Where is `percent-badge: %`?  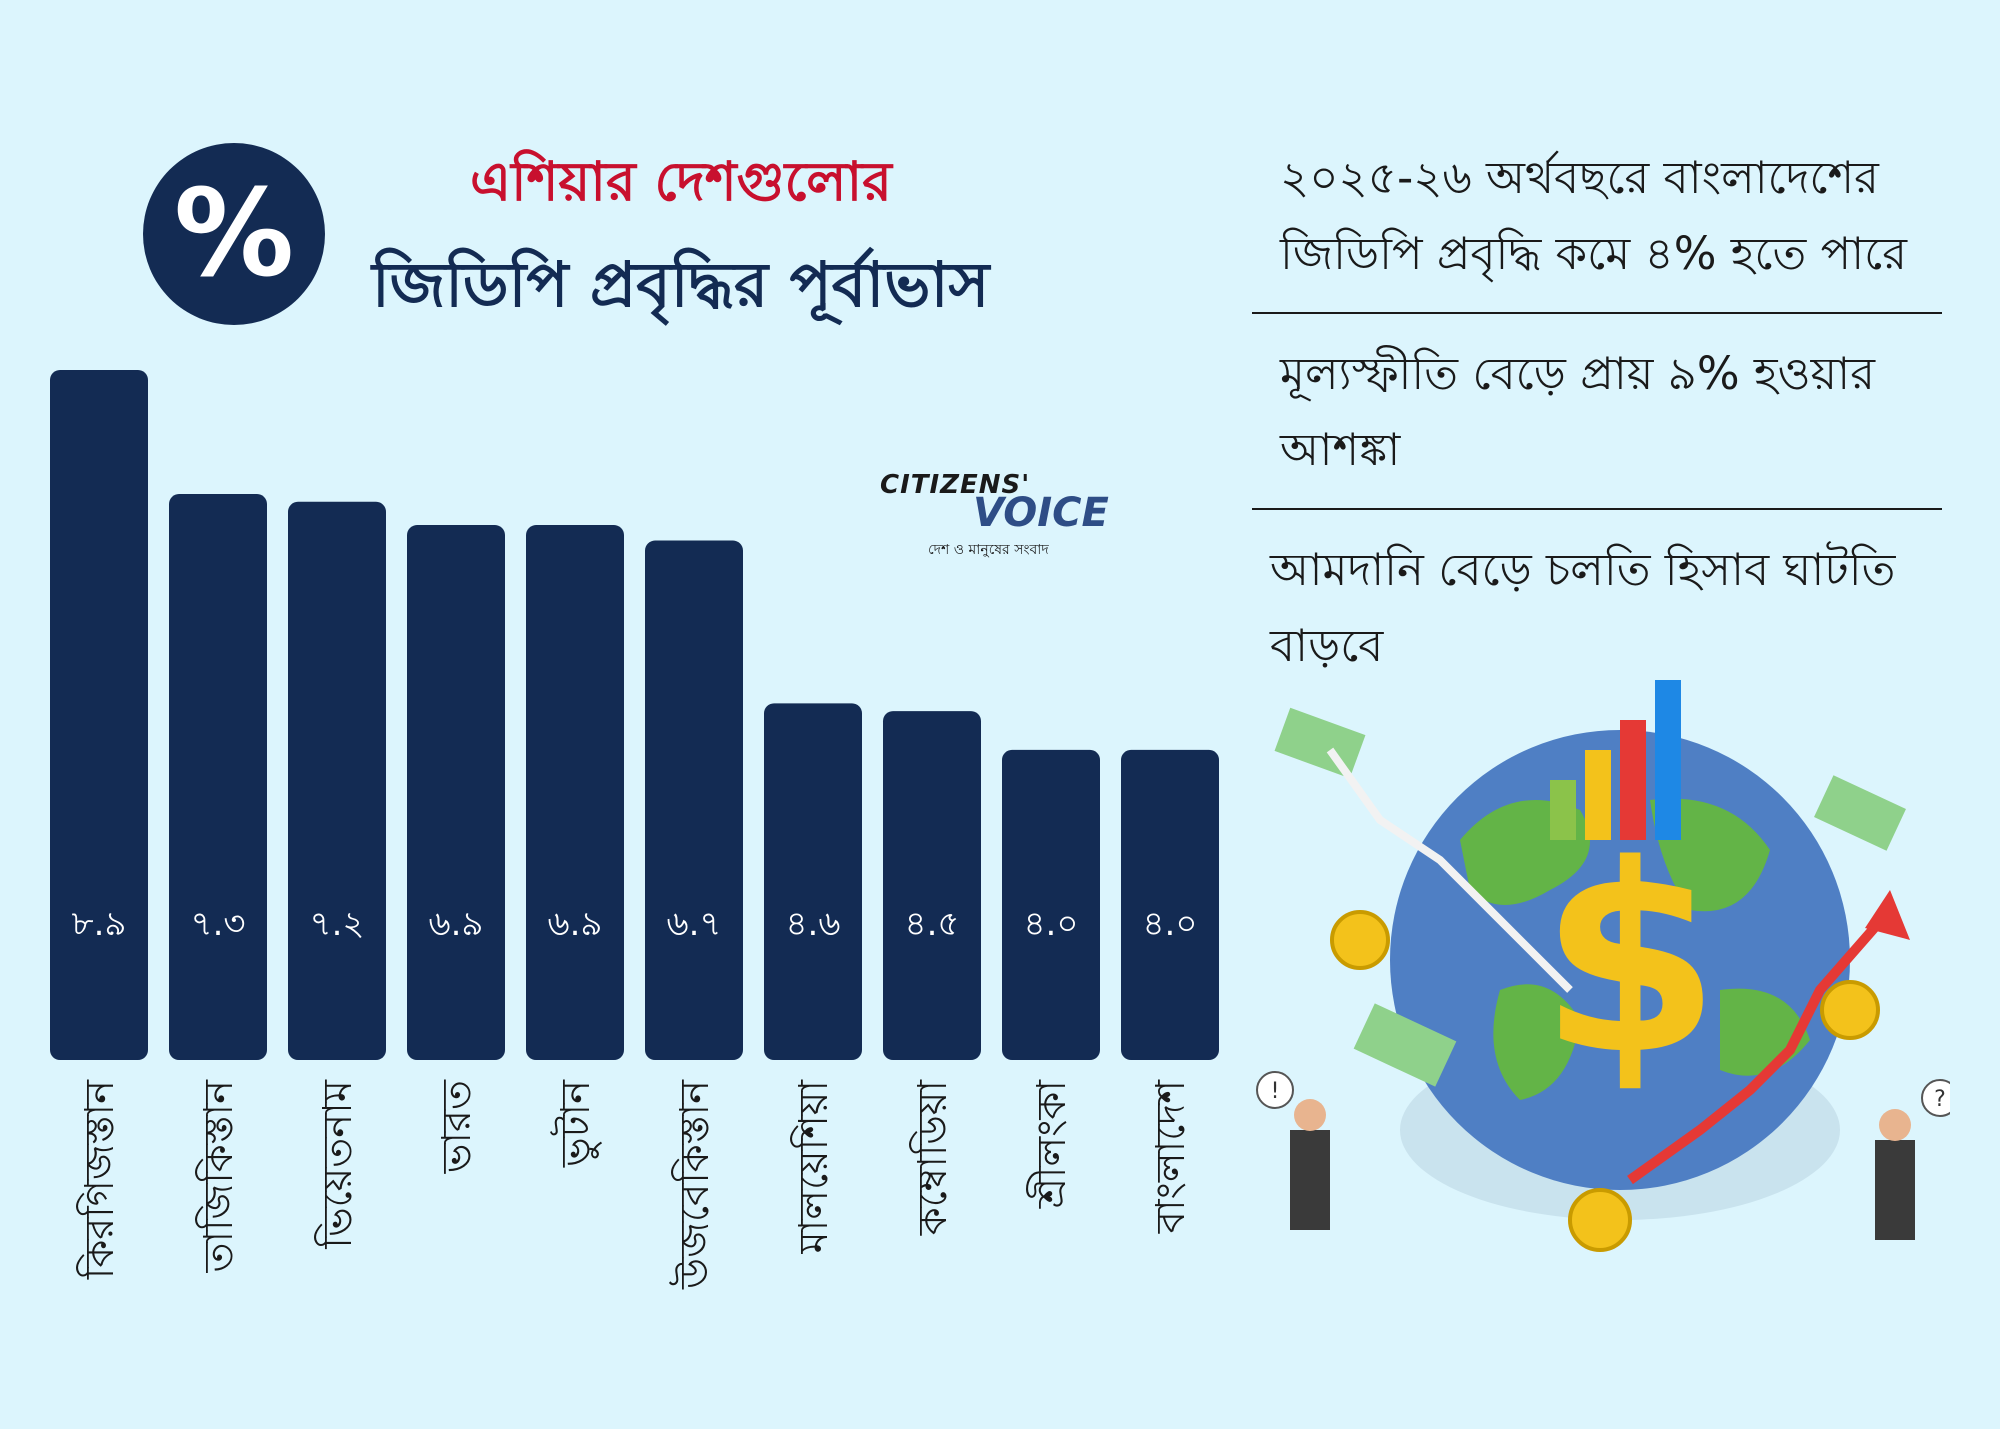
percent-badge: % is located at coordinates (234, 234).